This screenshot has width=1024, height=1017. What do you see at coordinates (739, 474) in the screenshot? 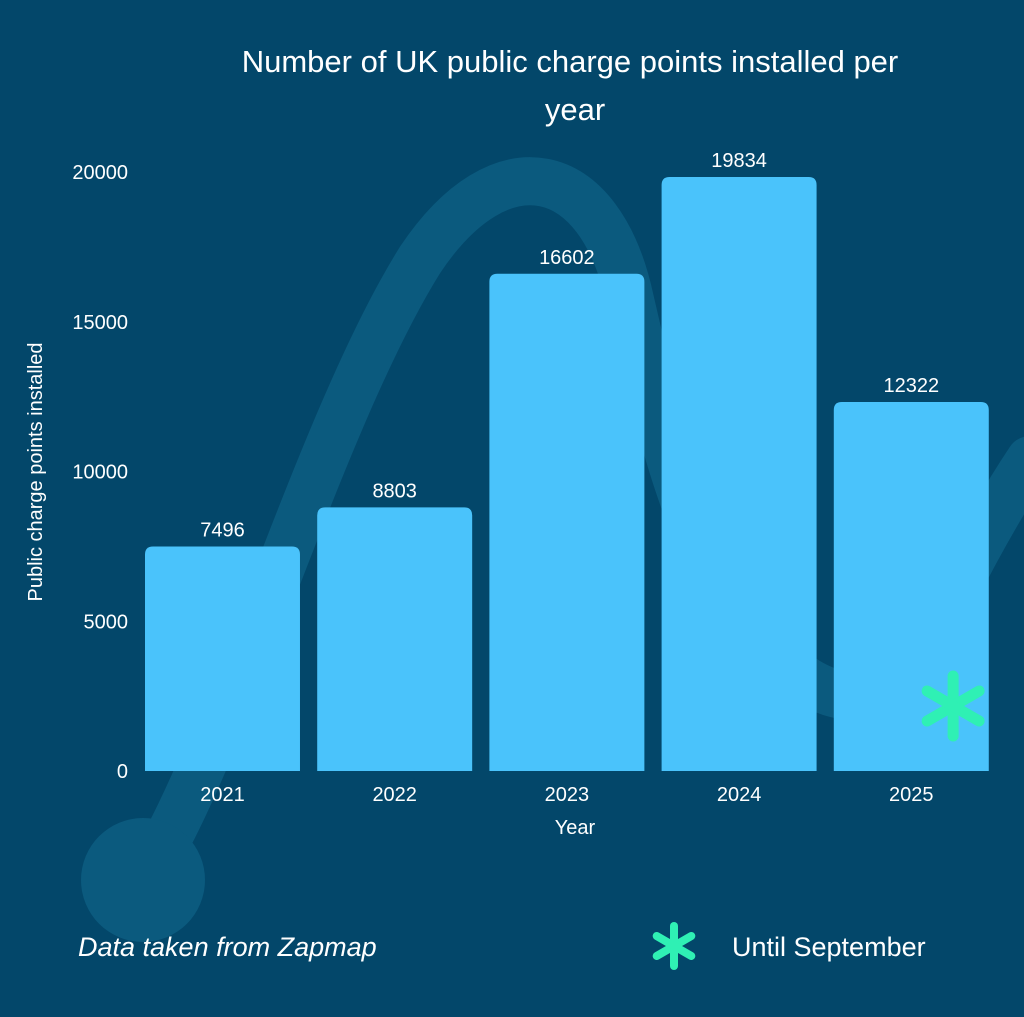
I see `bar-2024` at bounding box center [739, 474].